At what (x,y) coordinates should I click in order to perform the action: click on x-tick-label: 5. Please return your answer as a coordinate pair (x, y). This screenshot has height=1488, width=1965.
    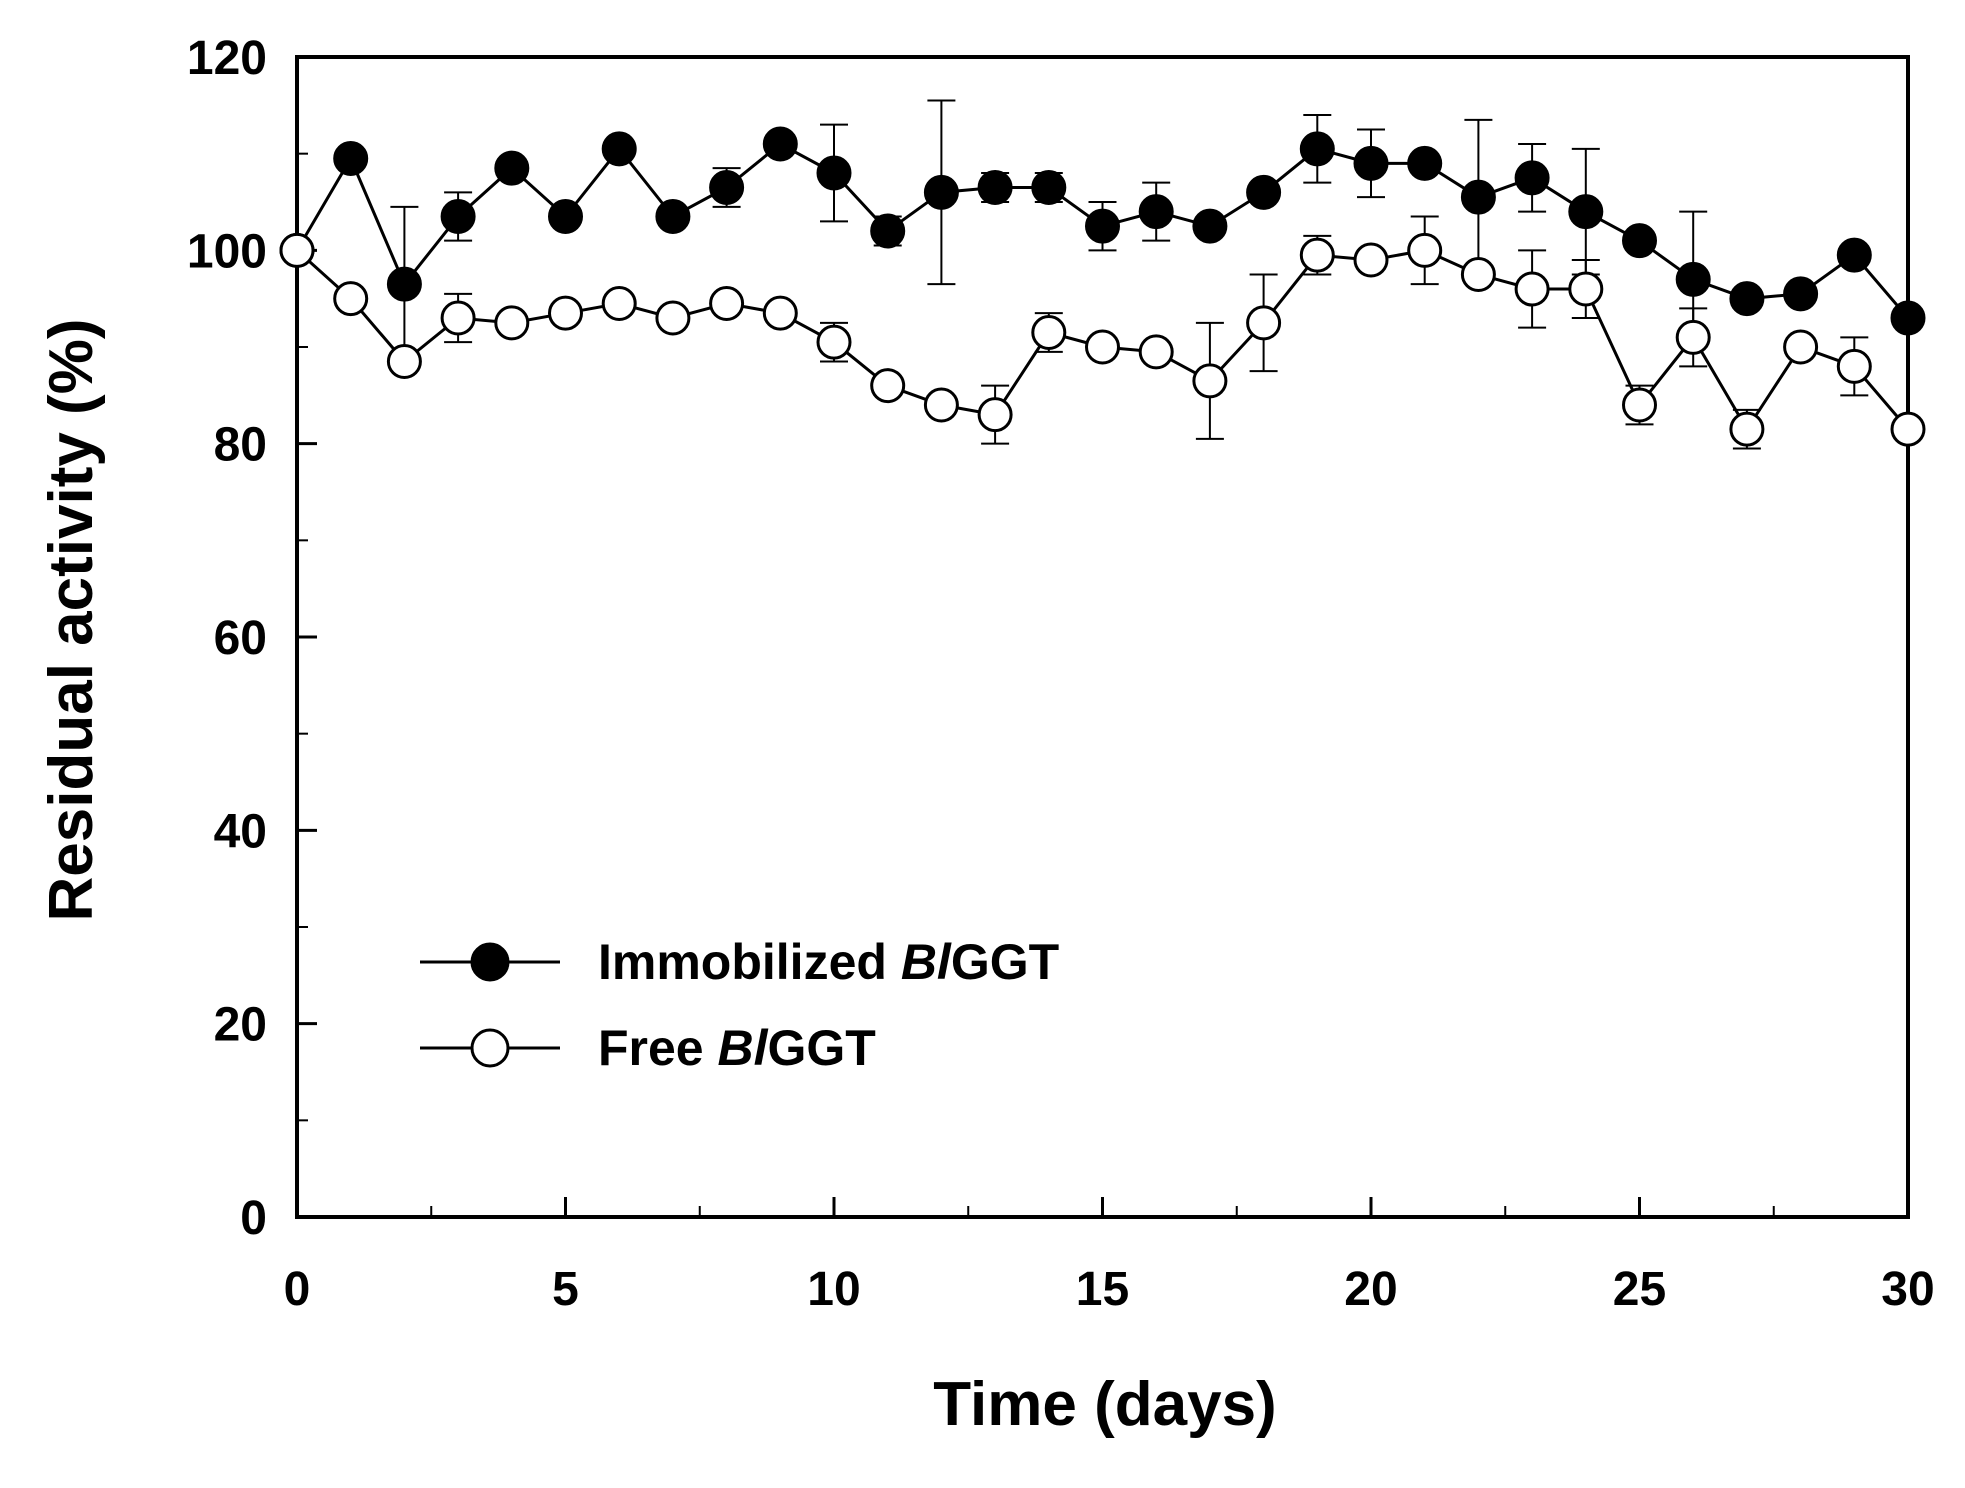
    Looking at the image, I should click on (565, 1289).